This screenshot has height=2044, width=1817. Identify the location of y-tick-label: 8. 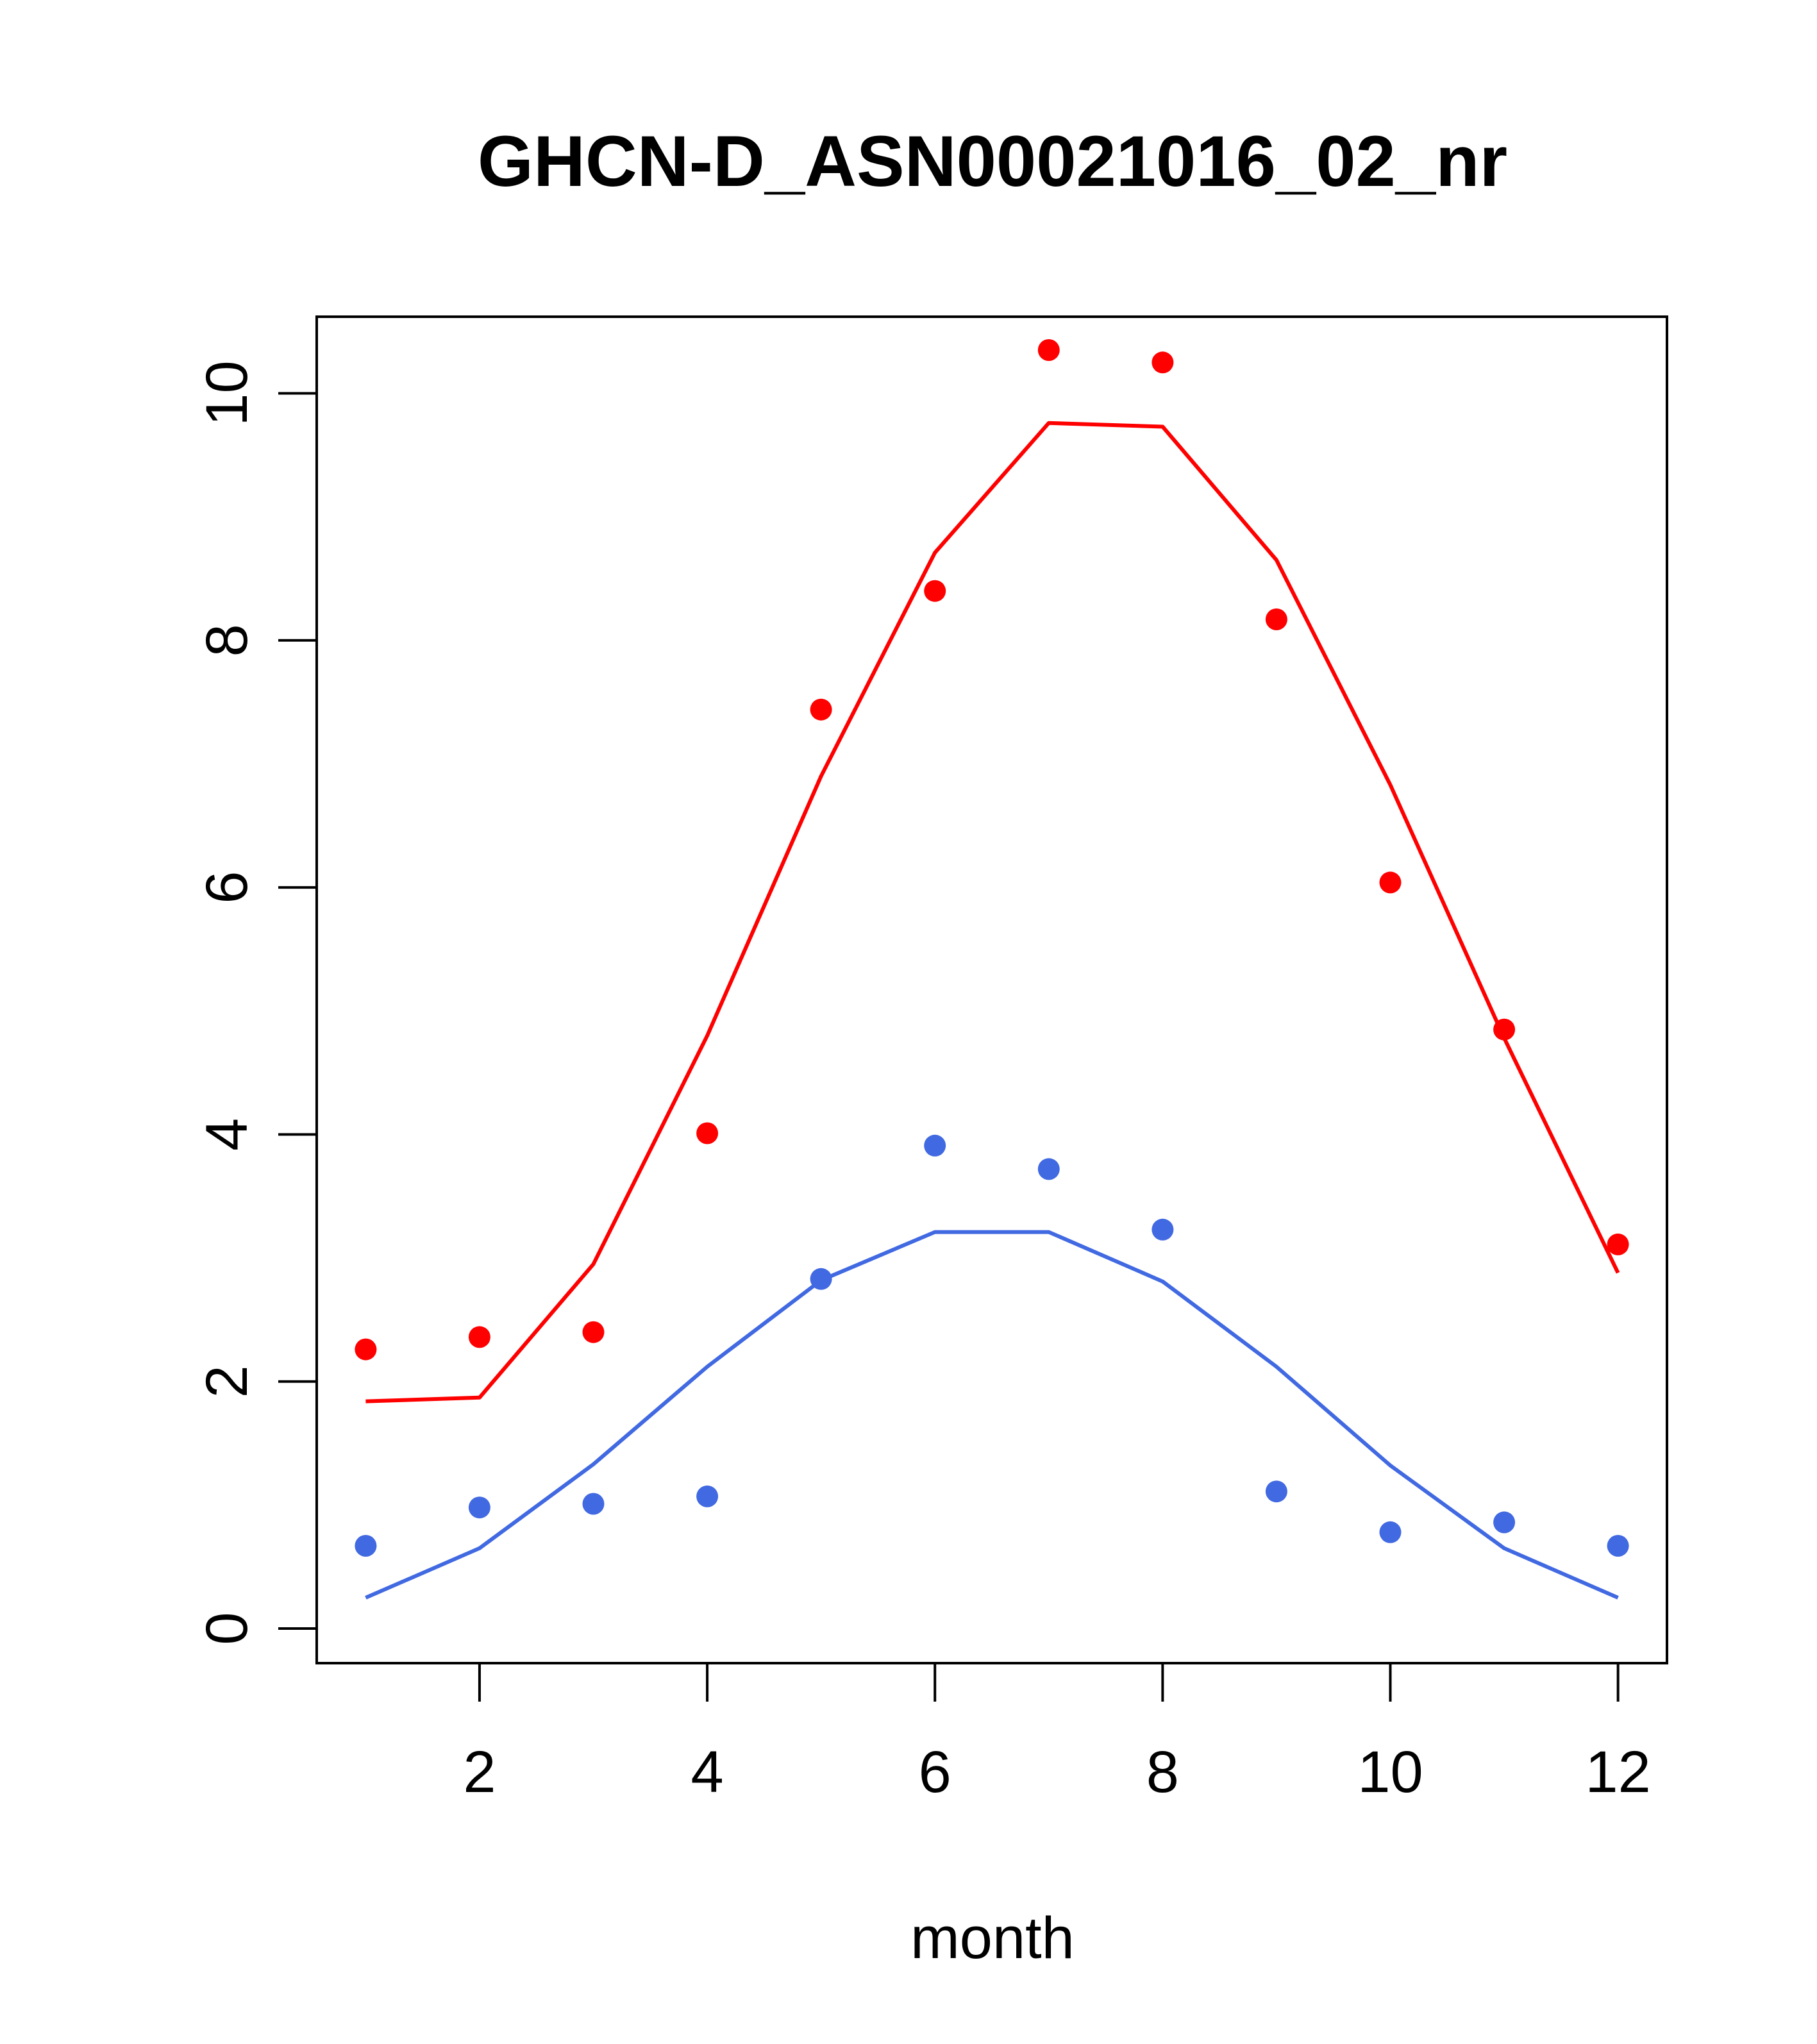
(227, 640).